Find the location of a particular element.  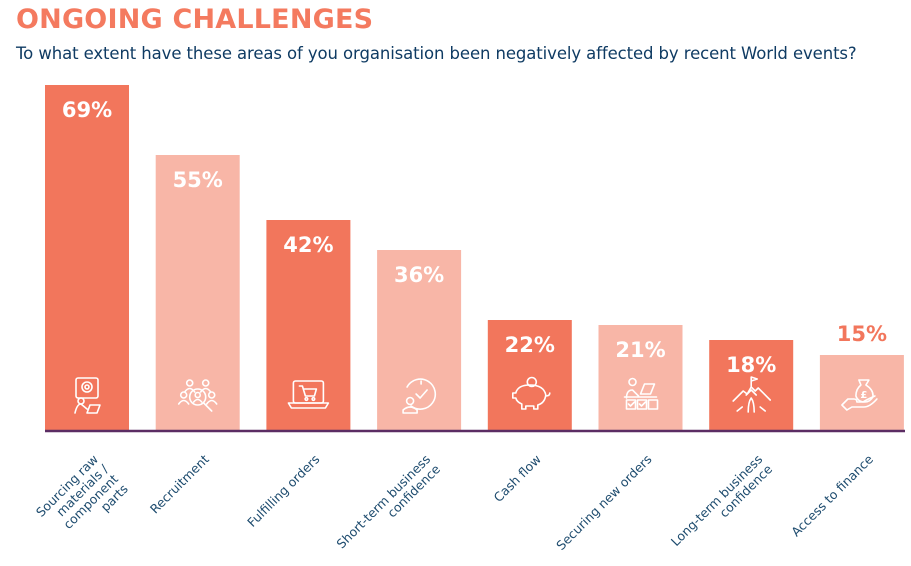

clock-person-icon is located at coordinates (419, 396).